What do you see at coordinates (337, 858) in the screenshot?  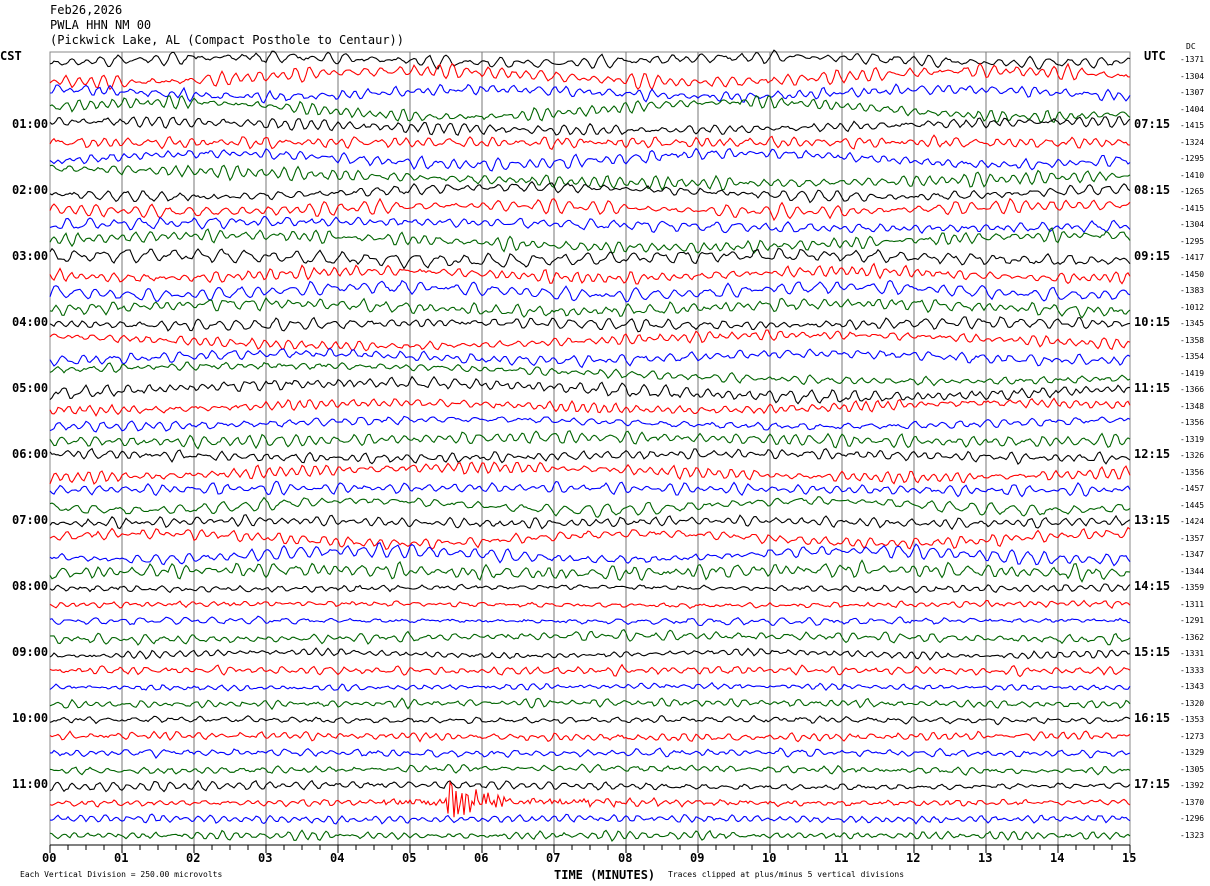 I see `x-tick-label: 04` at bounding box center [337, 858].